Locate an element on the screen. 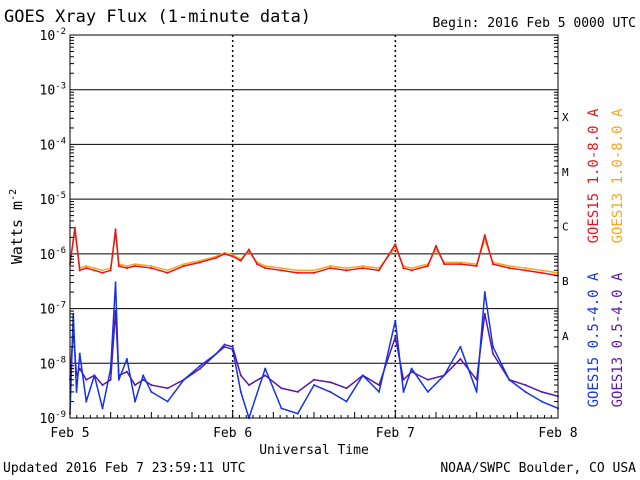 Image resolution: width=640 pixels, height=480 pixels. x-tick-label: Feb 5 is located at coordinates (69, 433).